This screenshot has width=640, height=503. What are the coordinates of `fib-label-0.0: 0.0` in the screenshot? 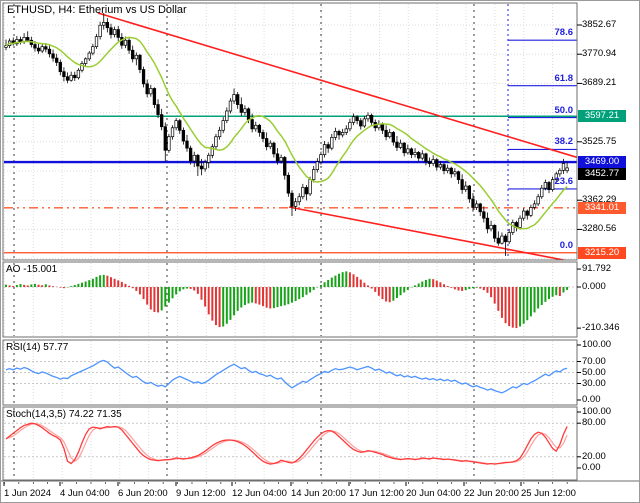 It's located at (566, 245).